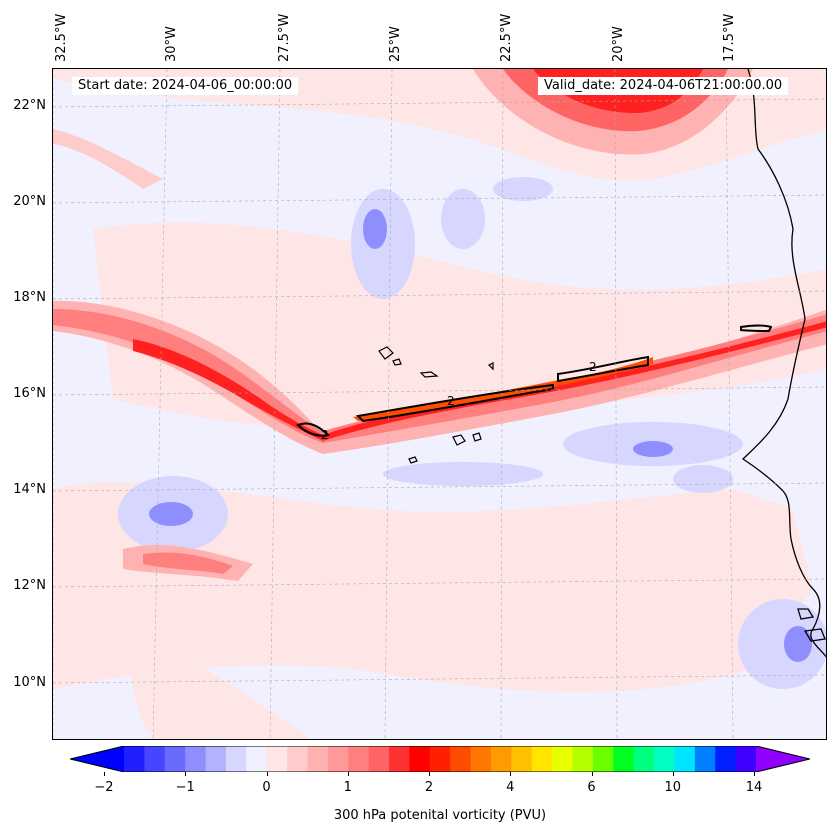 This screenshot has height=836, width=837. Describe the element at coordinates (266, 787) in the screenshot. I see `colorbar-tick-label: 0` at that location.